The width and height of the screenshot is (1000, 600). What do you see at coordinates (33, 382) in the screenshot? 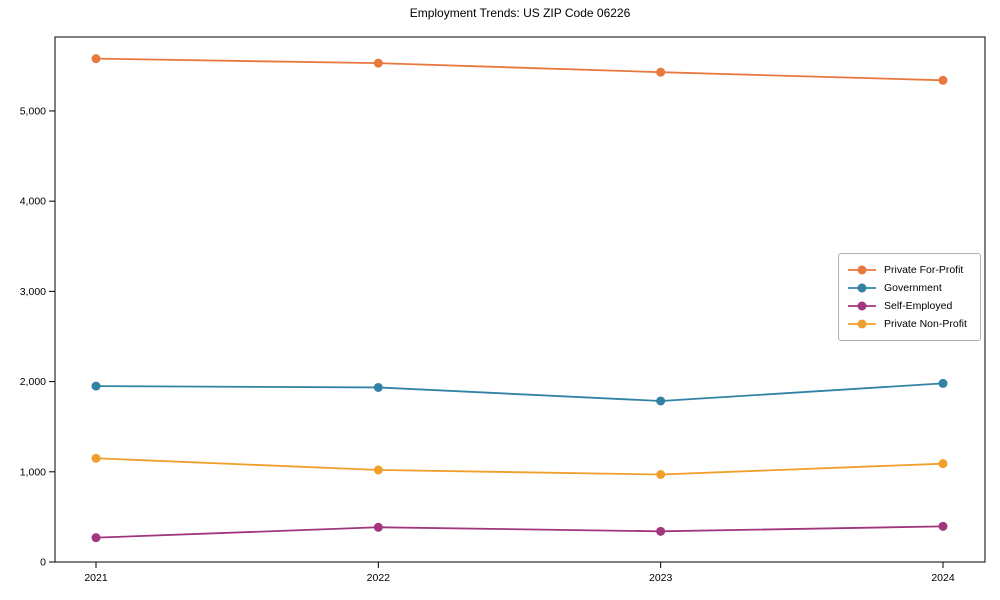
I see `y-tick-label: 2,000` at bounding box center [33, 382].